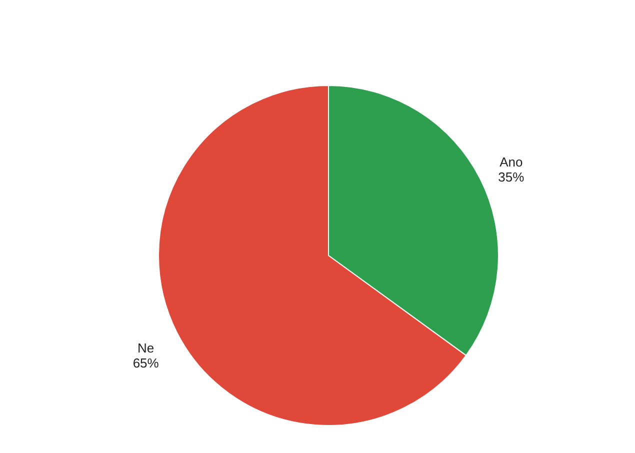  I want to click on slice-label: Ano, so click(511, 162).